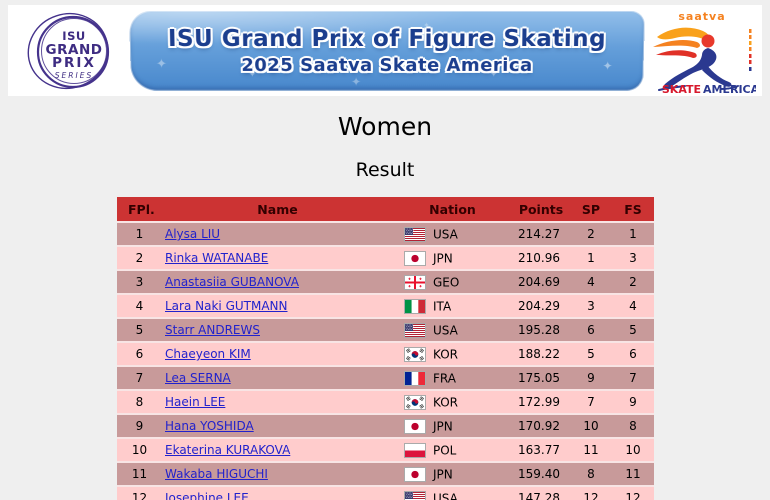 Image resolution: width=770 pixels, height=500 pixels. I want to click on banner-subtitle: 2025 Saatva Skate America, so click(387, 65).